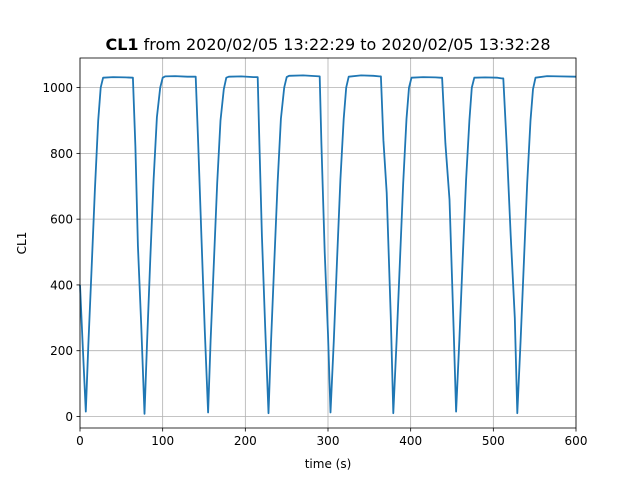  What do you see at coordinates (61, 285) in the screenshot?
I see `y-tick-label: 400` at bounding box center [61, 285].